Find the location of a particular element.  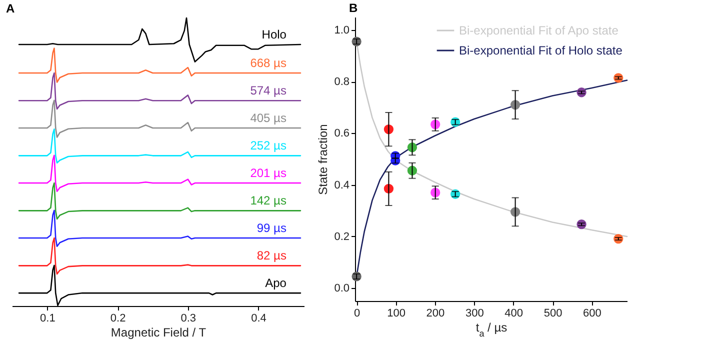

legend-label: Bi-exponential Fit of Holo state is located at coordinates (541, 51).